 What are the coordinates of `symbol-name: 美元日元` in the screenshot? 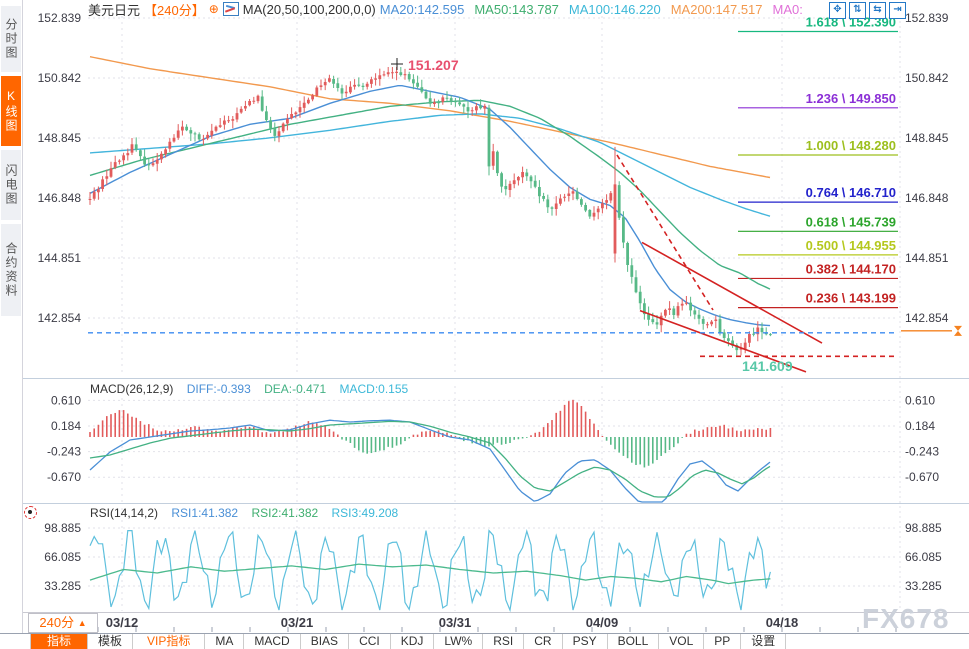 It's located at (114, 10).